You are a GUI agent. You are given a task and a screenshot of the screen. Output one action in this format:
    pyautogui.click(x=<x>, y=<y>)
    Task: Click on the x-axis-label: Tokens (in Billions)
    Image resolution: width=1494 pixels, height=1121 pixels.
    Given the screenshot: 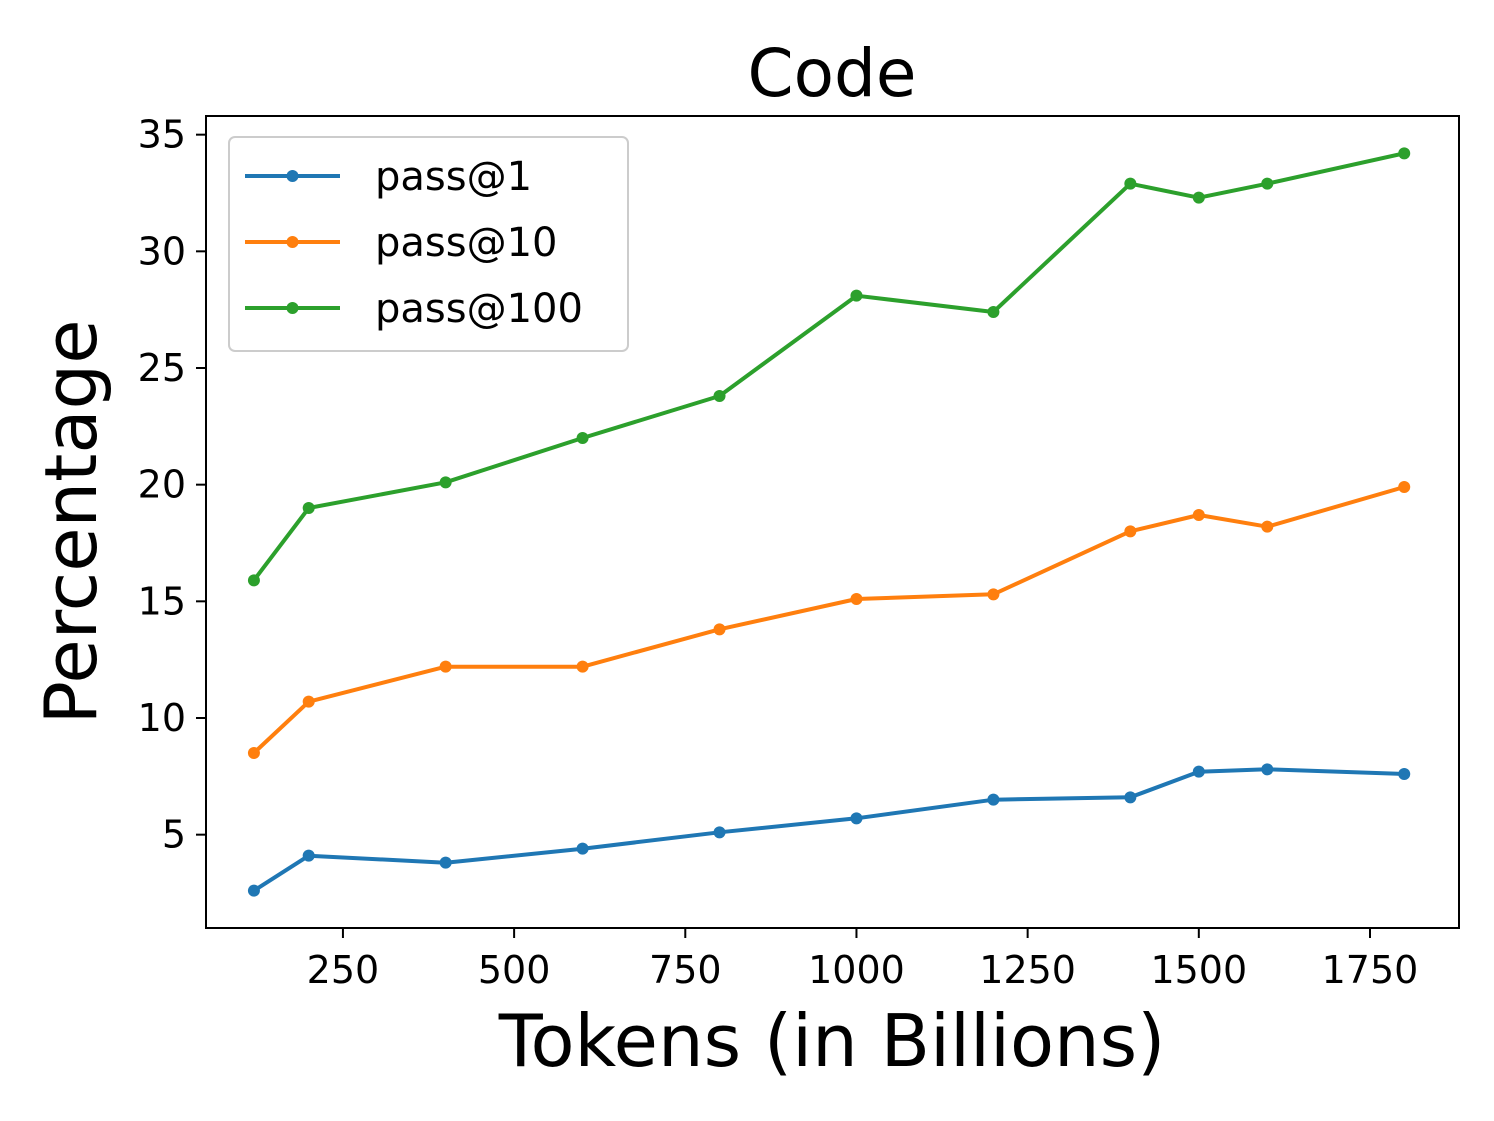 What is the action you would take?
    pyautogui.click(x=832, y=1041)
    